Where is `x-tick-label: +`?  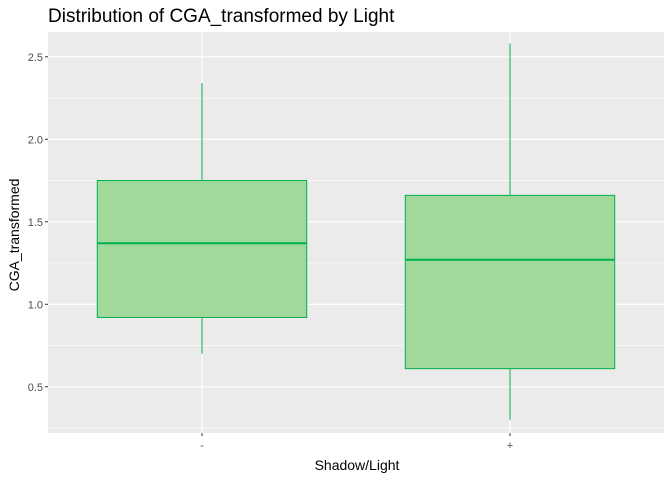 x-tick-label: + is located at coordinates (510, 446).